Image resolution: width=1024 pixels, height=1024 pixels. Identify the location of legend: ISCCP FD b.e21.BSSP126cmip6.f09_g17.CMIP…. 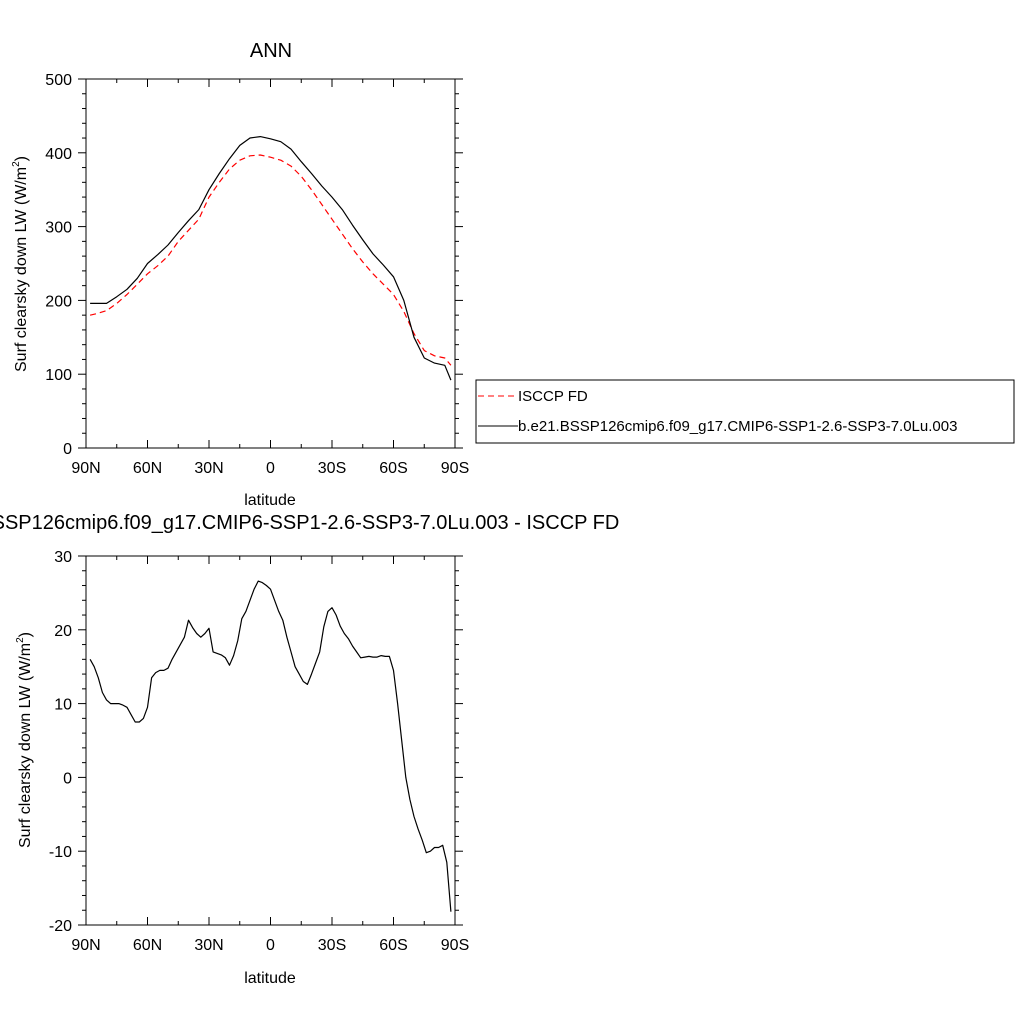
(745, 411).